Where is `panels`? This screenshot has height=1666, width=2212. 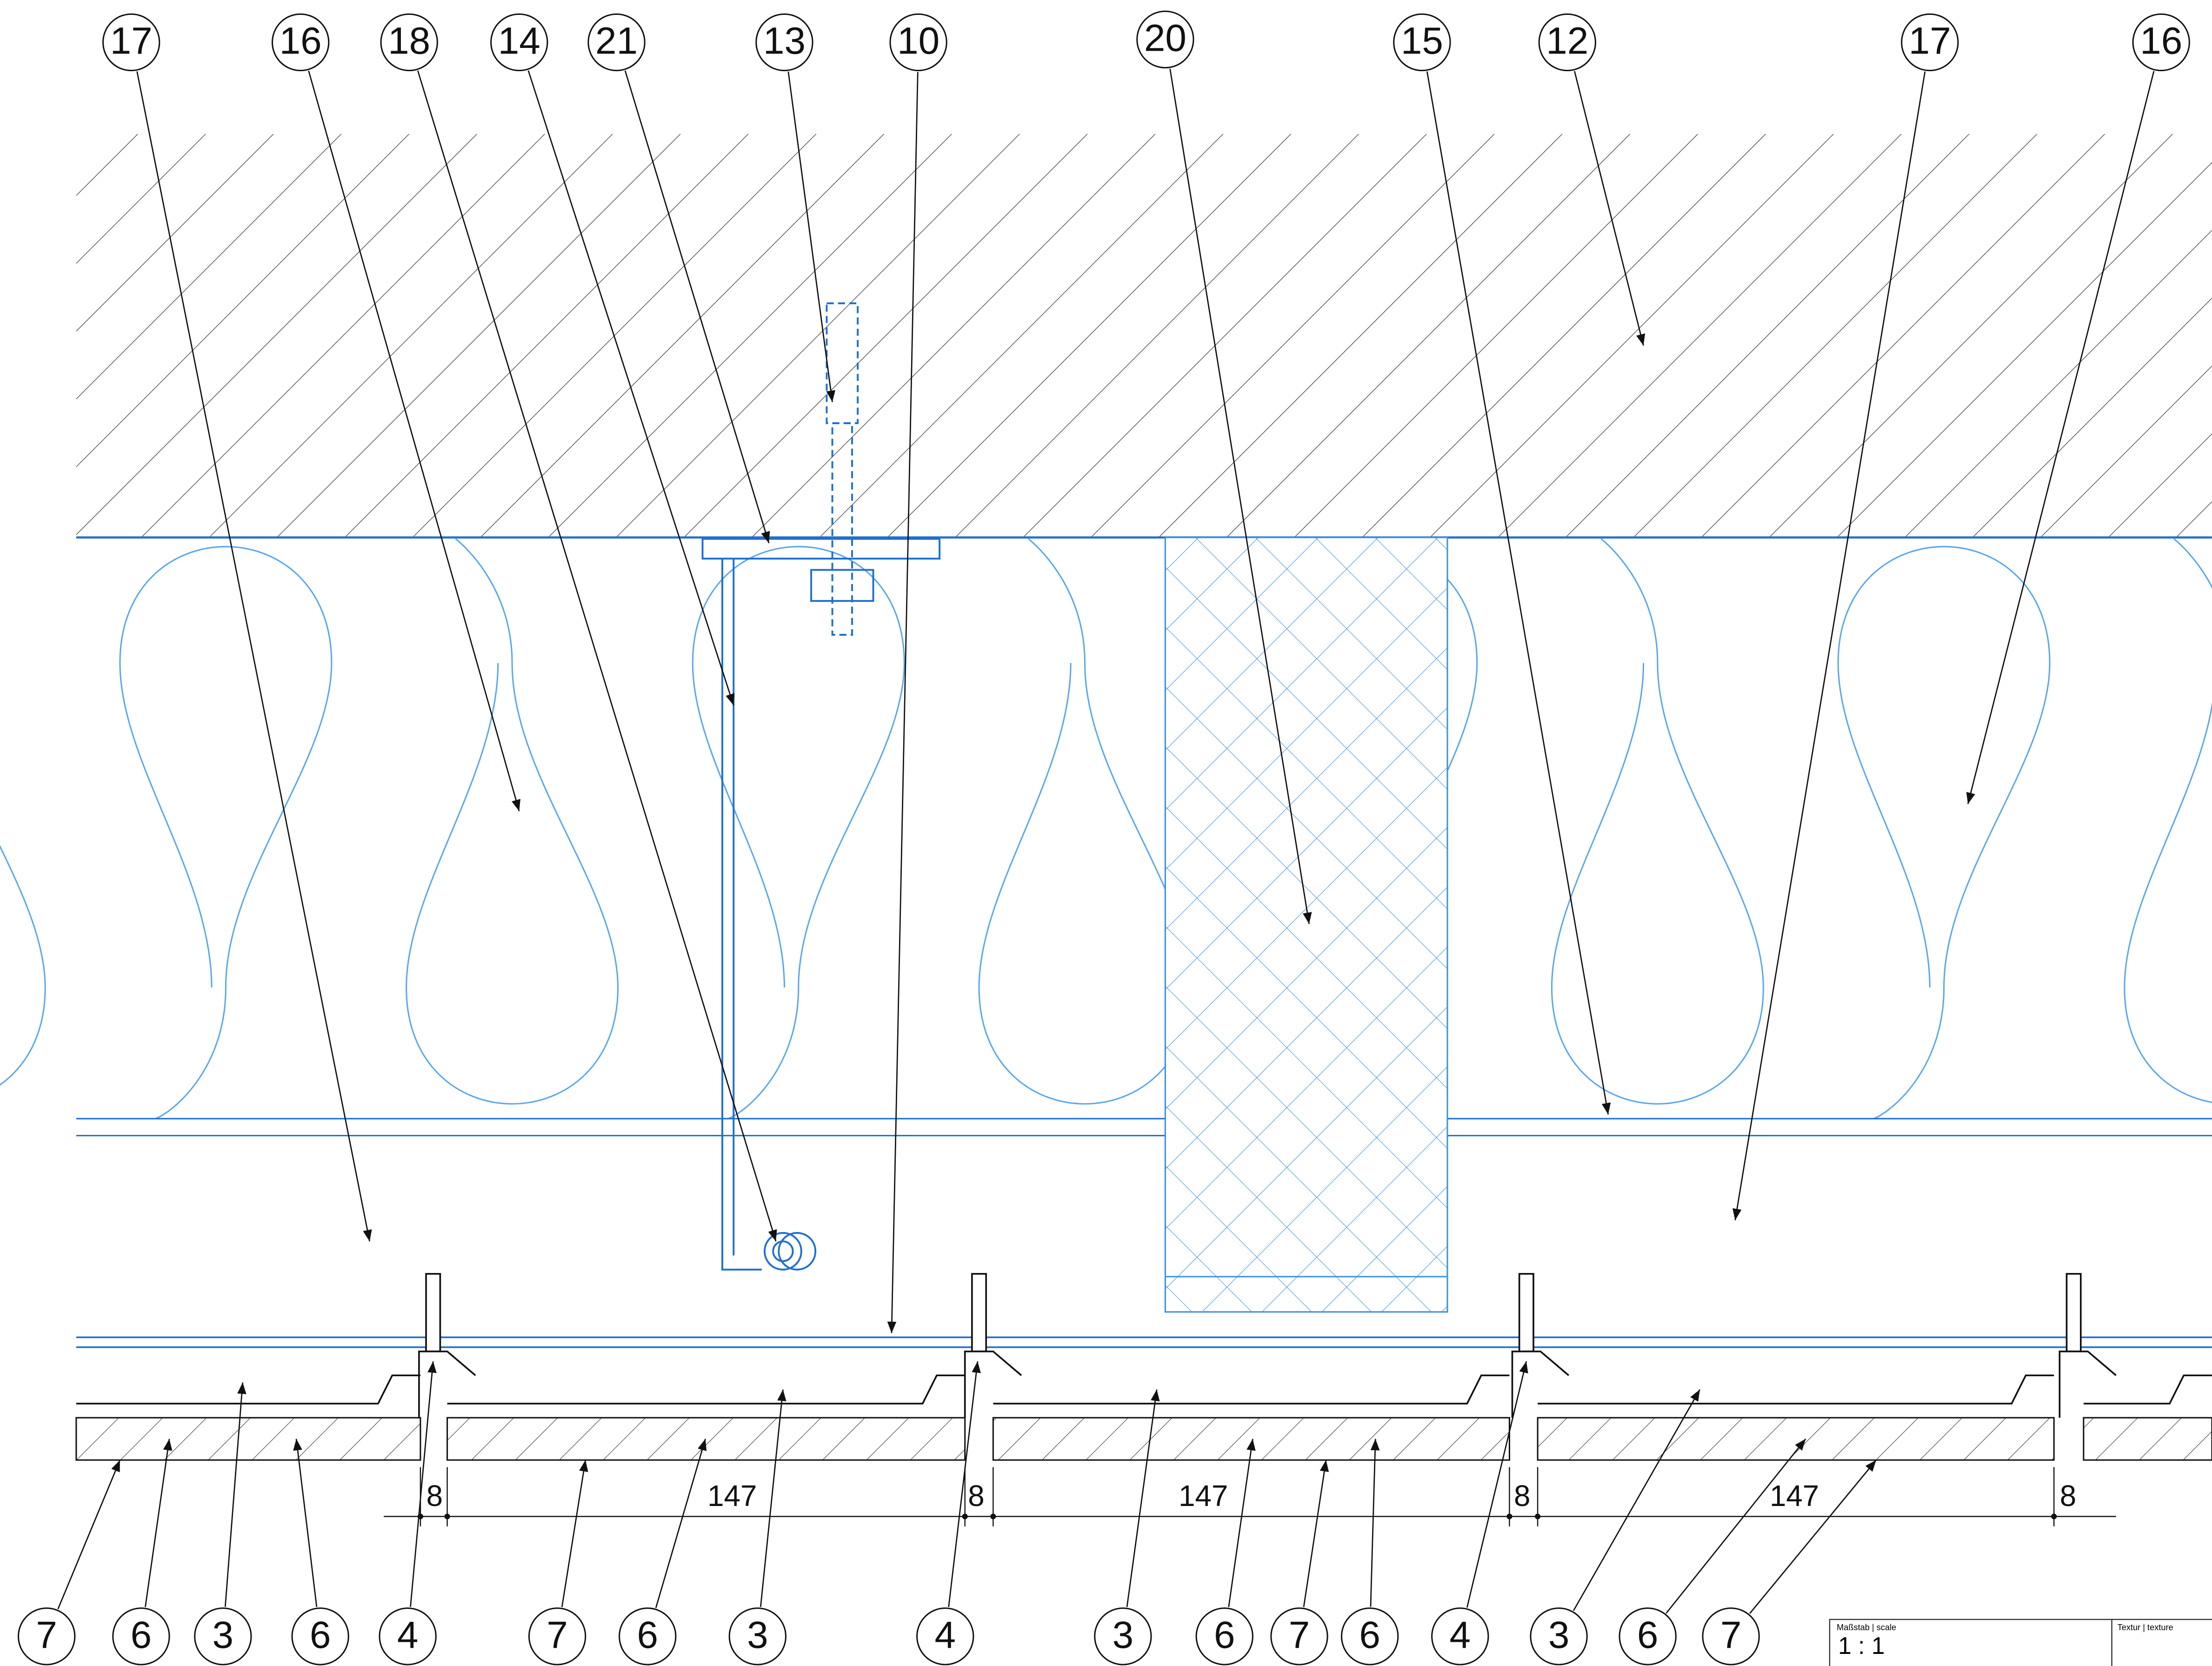 panels is located at coordinates (1143, 1367).